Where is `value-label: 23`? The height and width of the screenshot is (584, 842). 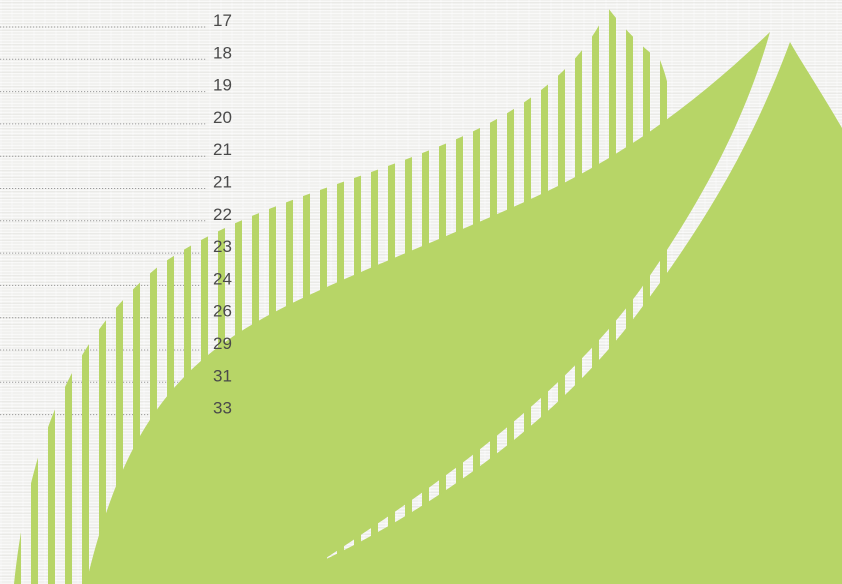 value-label: 23 is located at coordinates (222, 246).